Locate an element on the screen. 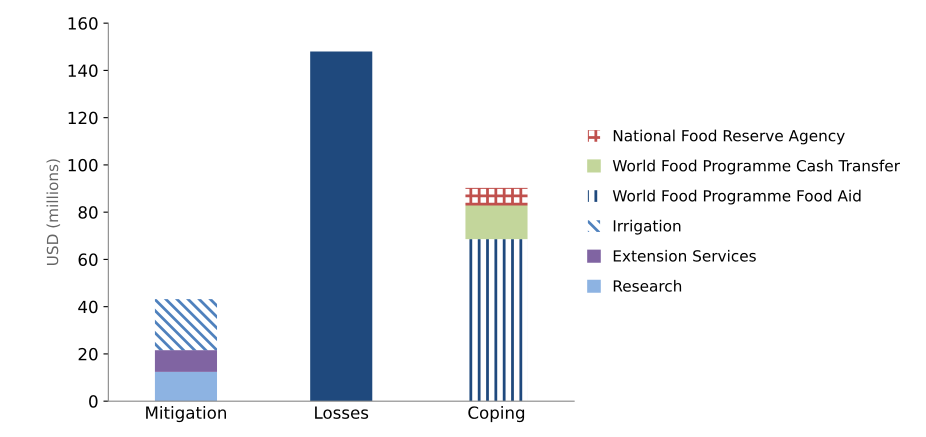 The height and width of the screenshot is (437, 926). legend-label: Extension Services is located at coordinates (685, 256).